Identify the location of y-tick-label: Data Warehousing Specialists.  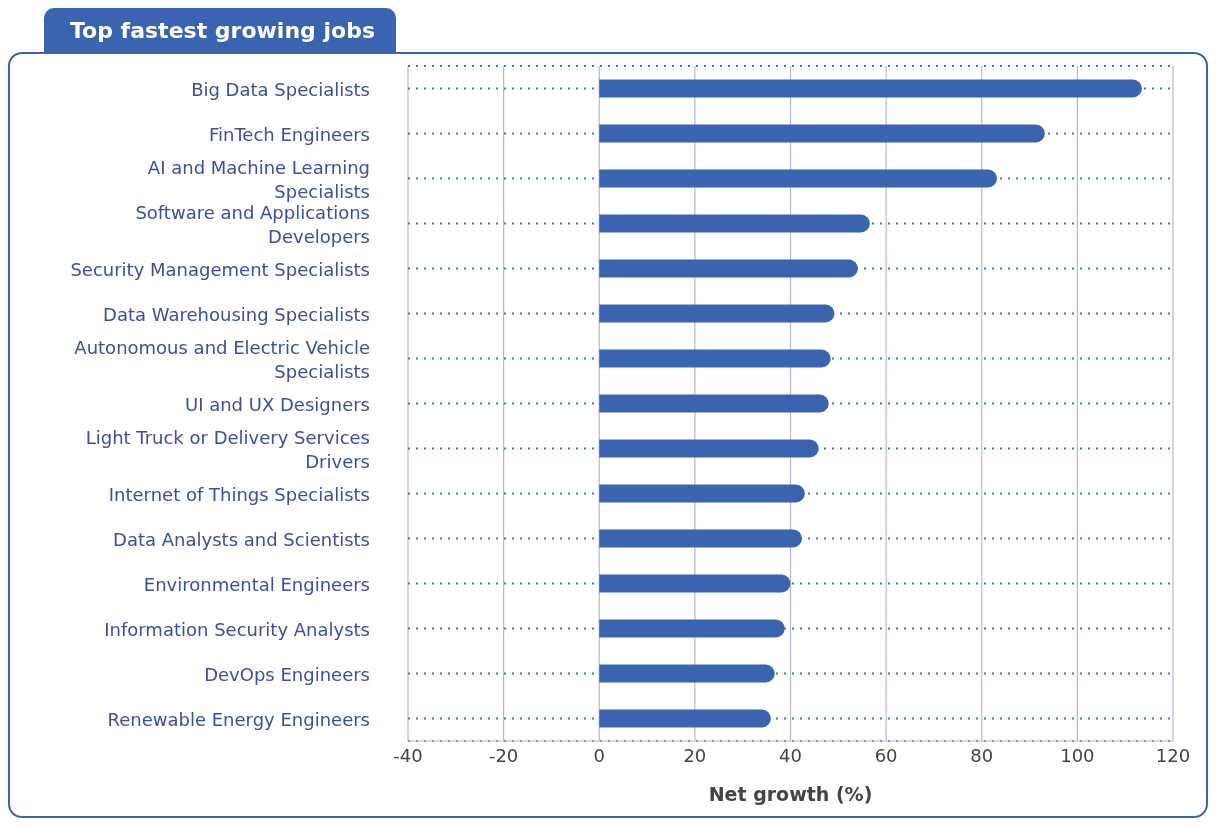
(236, 313).